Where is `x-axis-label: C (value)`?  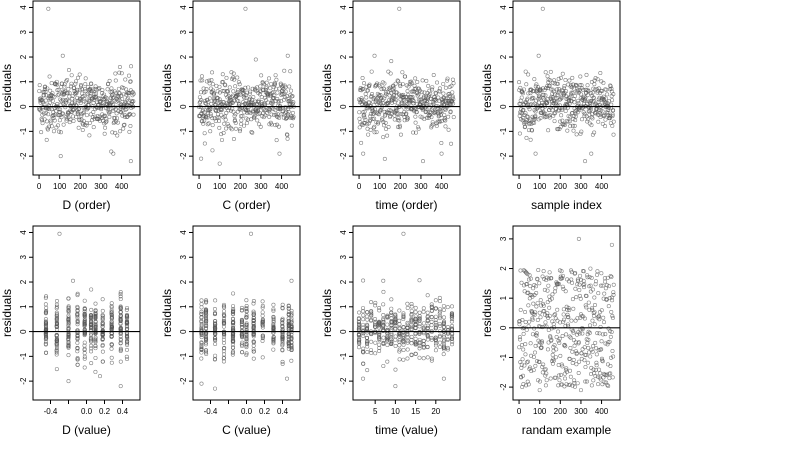
x-axis-label: C (value) is located at coordinates (246, 430).